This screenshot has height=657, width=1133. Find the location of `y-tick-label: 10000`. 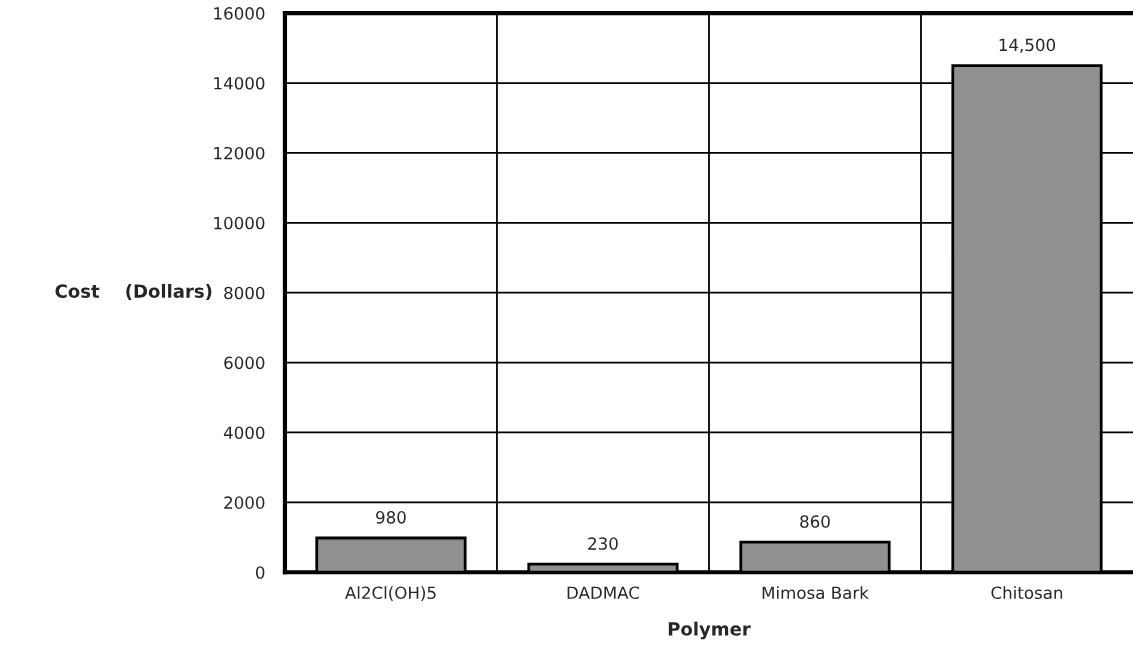

y-tick-label: 10000 is located at coordinates (239, 223).